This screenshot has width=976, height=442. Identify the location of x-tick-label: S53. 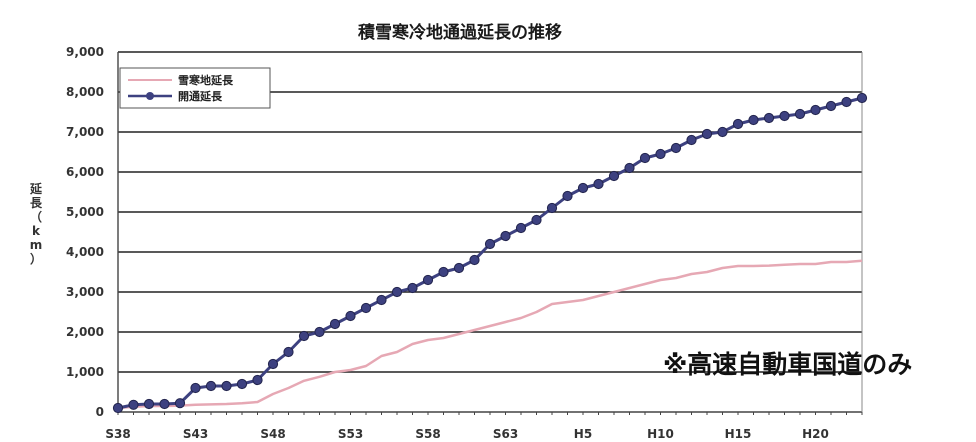
(350, 434).